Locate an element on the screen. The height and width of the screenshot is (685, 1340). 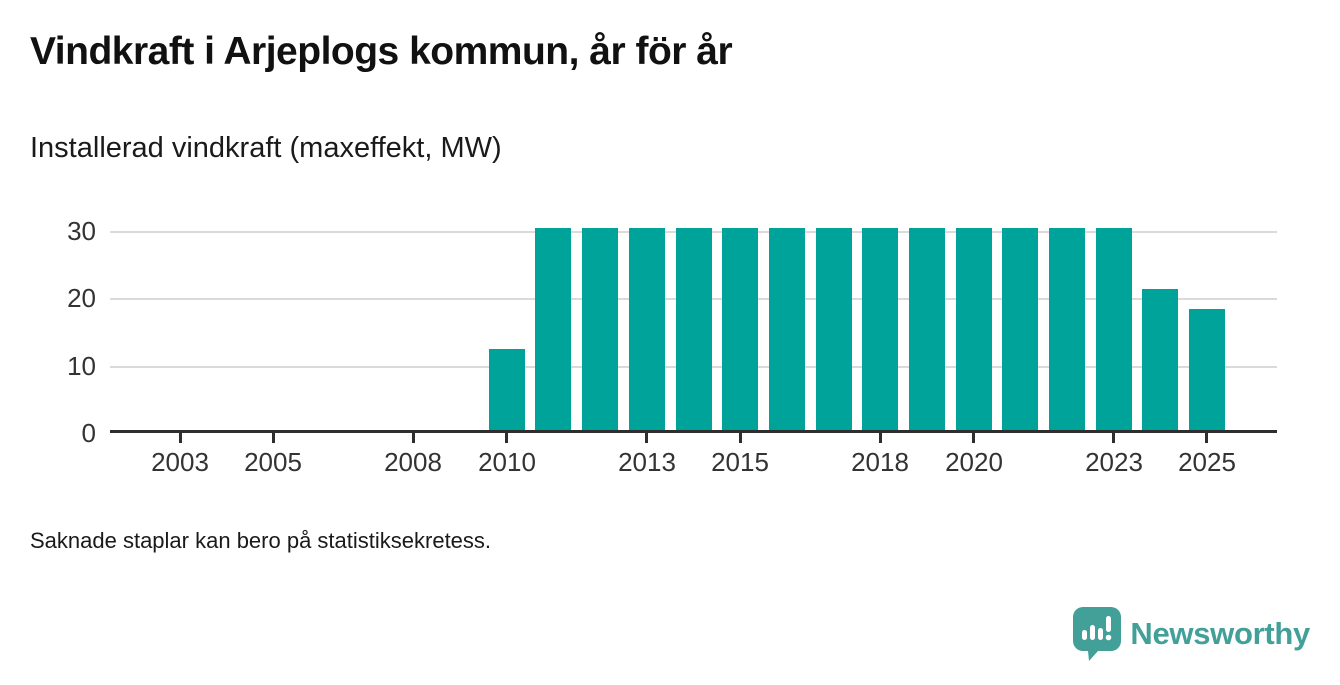
newsworthy-logo: Newsworthy is located at coordinates (1191, 634).